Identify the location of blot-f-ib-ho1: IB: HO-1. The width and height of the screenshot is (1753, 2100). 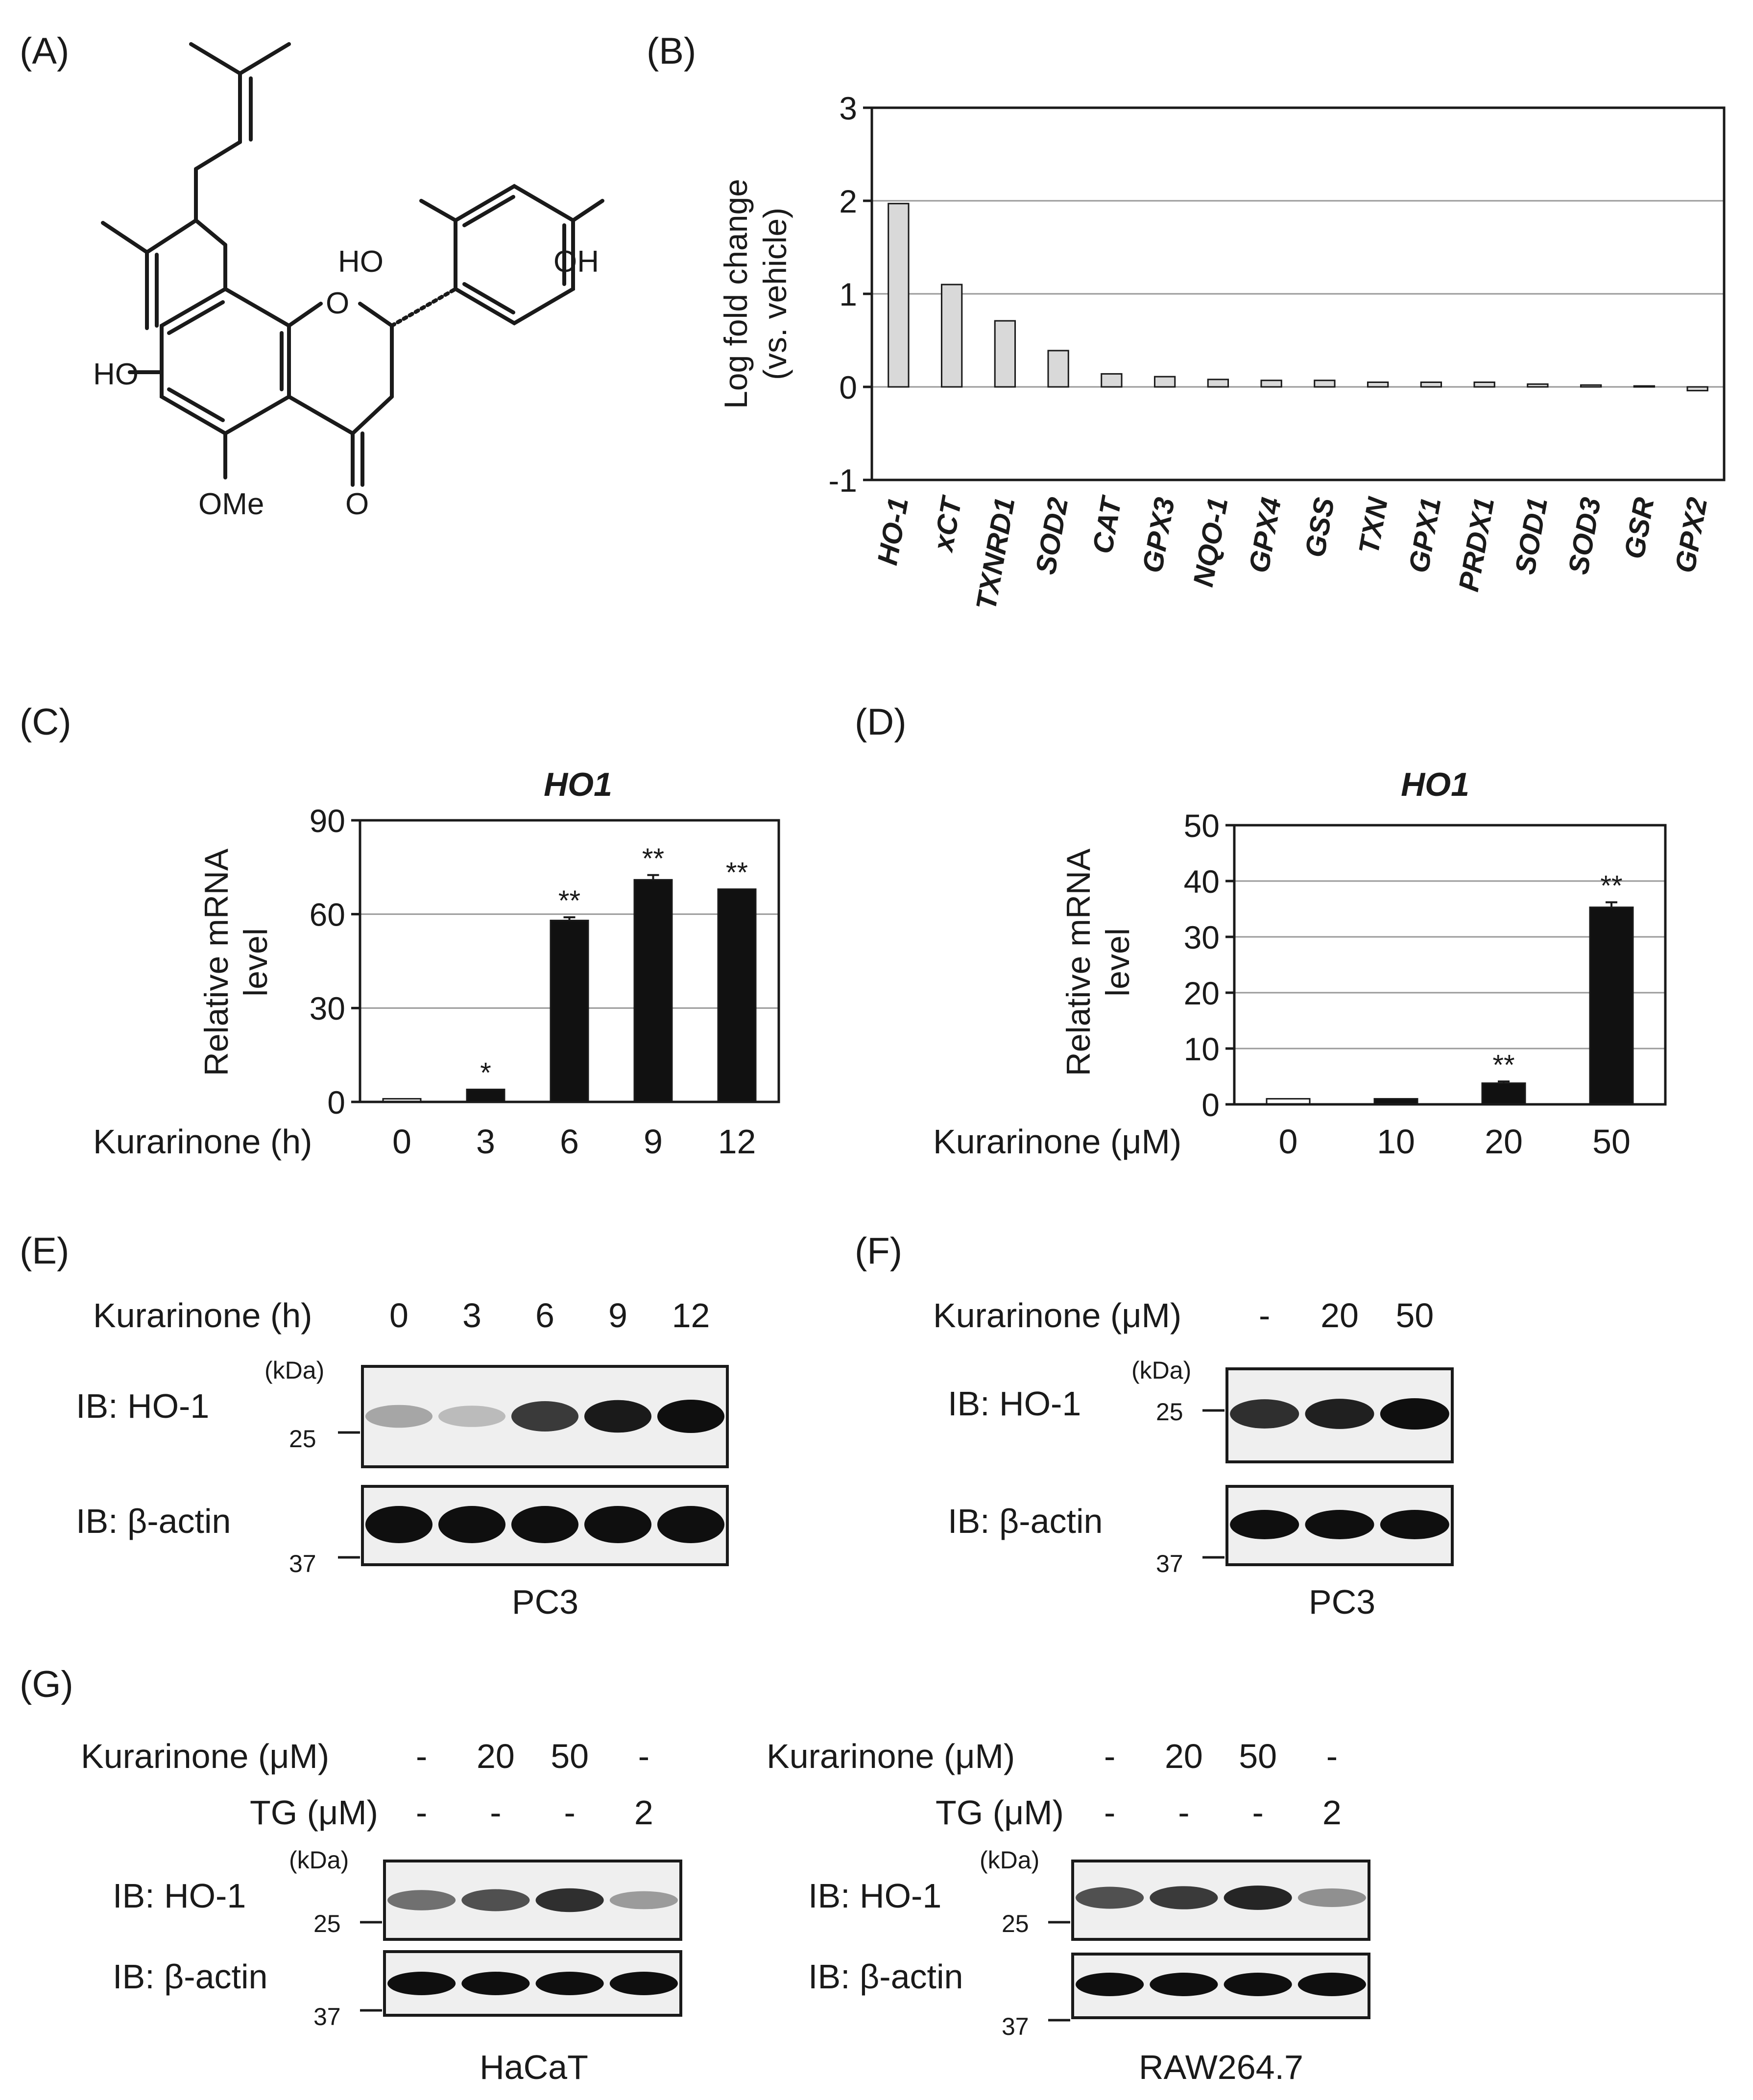
(1014, 1403).